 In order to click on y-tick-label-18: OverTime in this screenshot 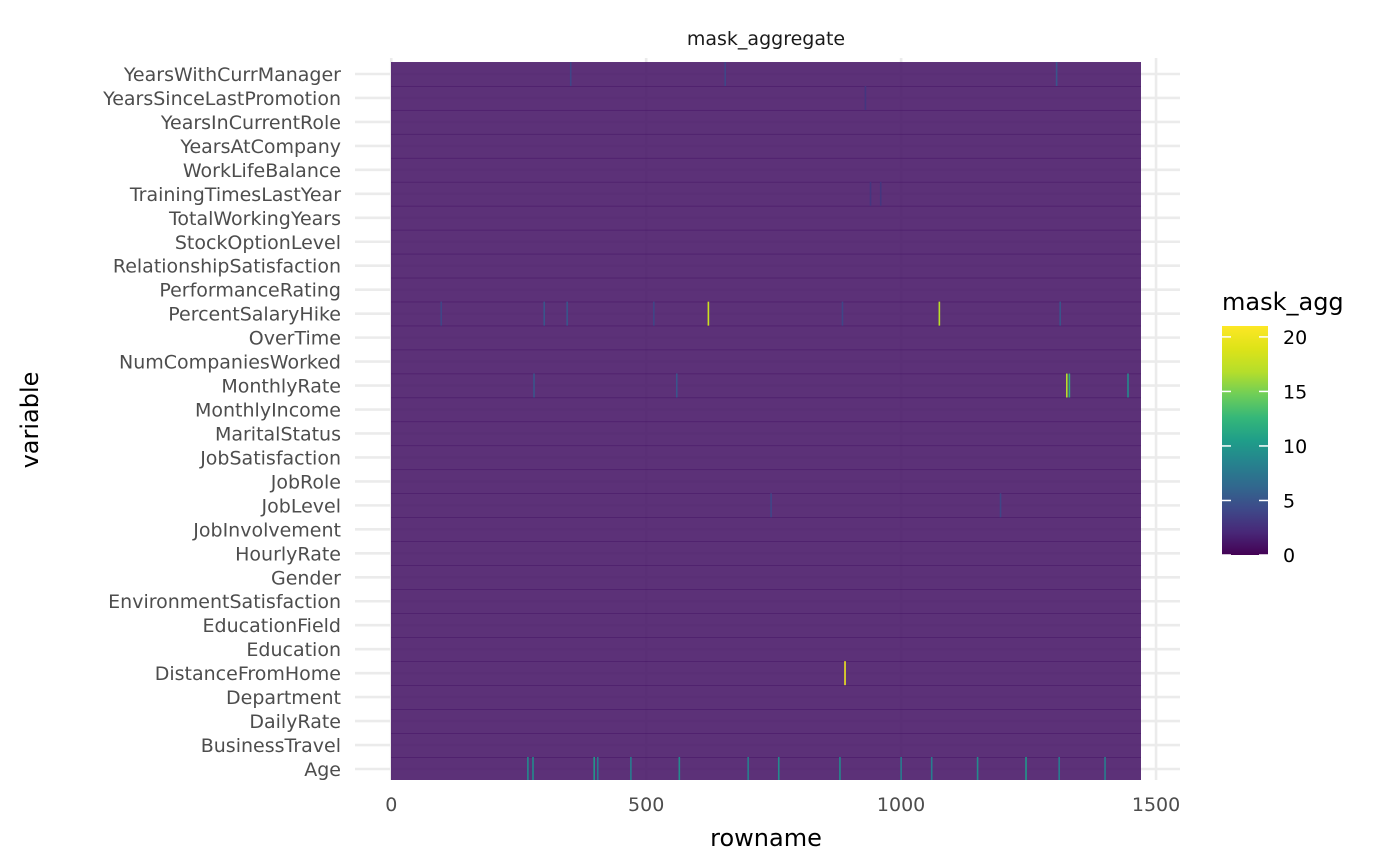, I will do `click(295, 339)`.